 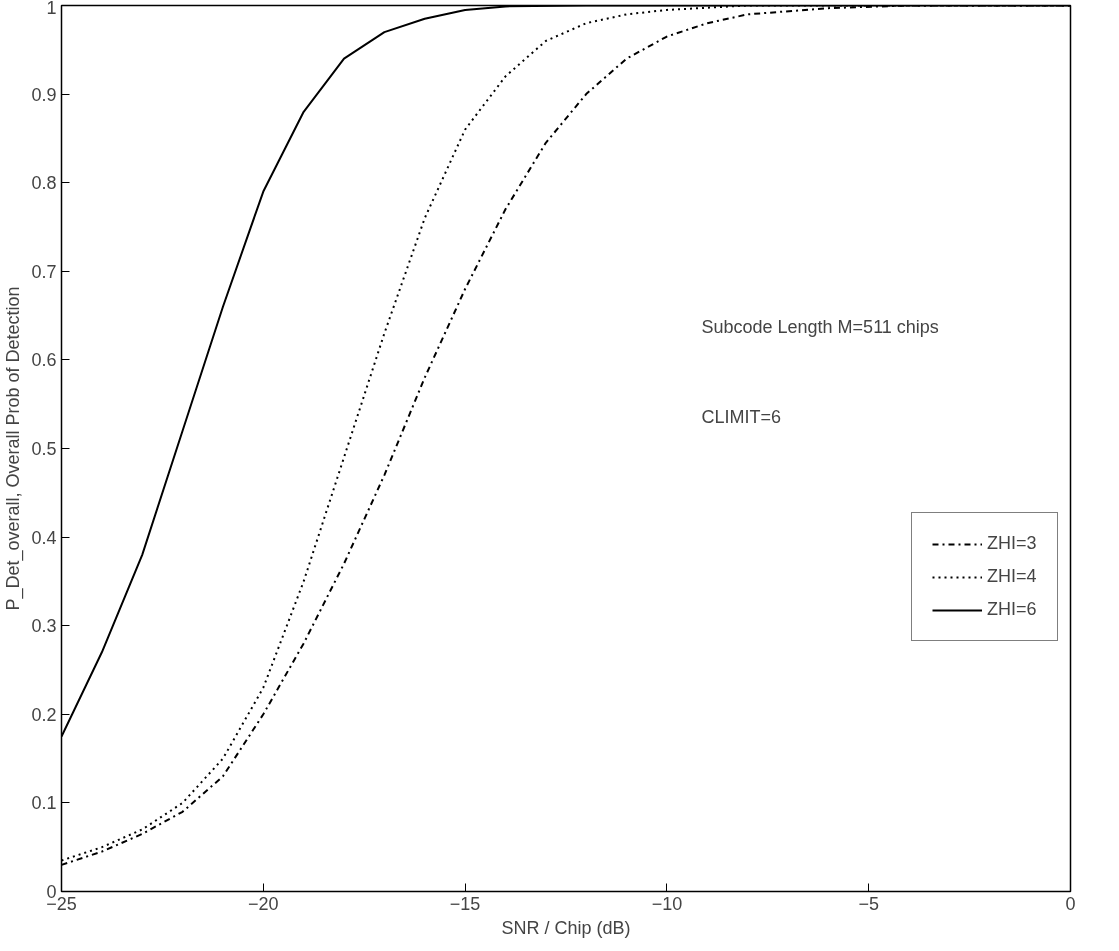 I want to click on x-tick-label: 0, so click(x=1070, y=903).